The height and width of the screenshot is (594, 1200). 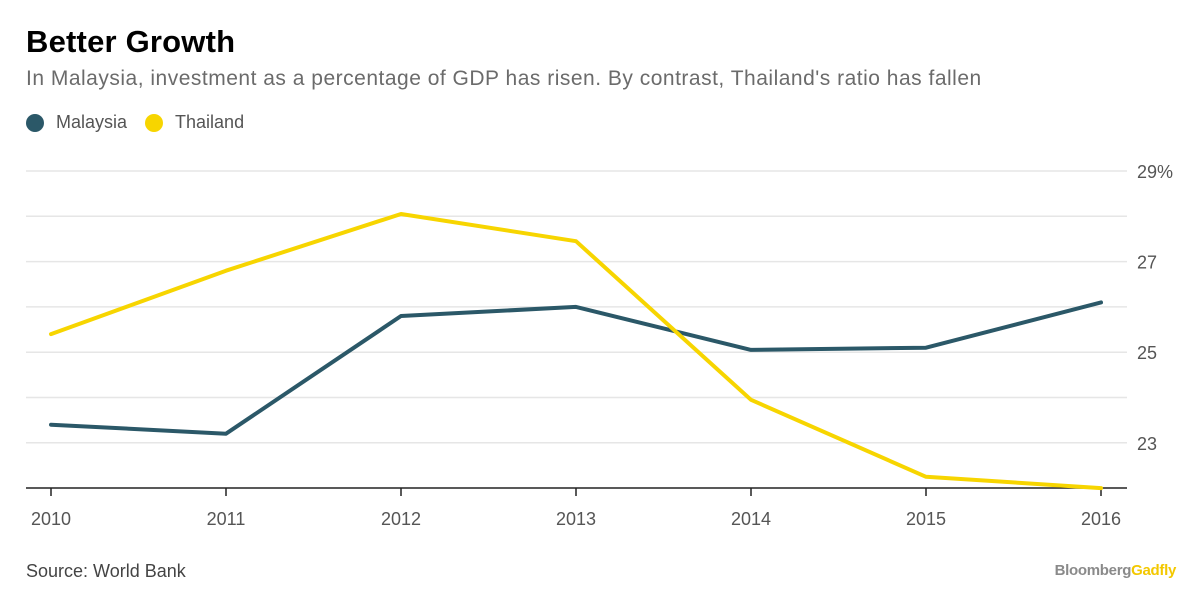 What do you see at coordinates (1147, 353) in the screenshot?
I see `y-tick-label-25: 25` at bounding box center [1147, 353].